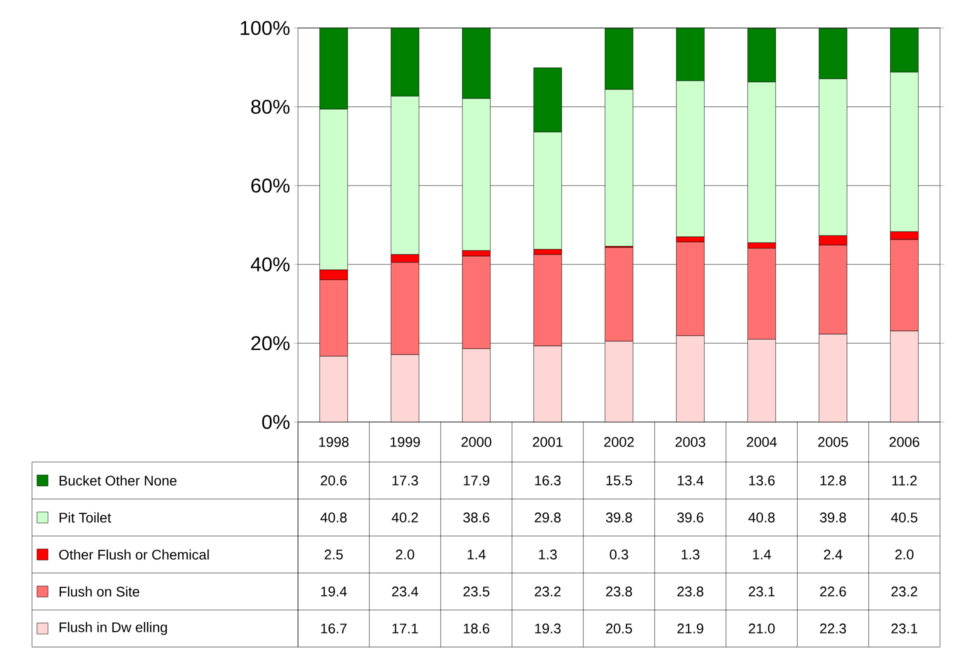 This screenshot has height=648, width=956. I want to click on x-tick-label: 1998, so click(334, 442).